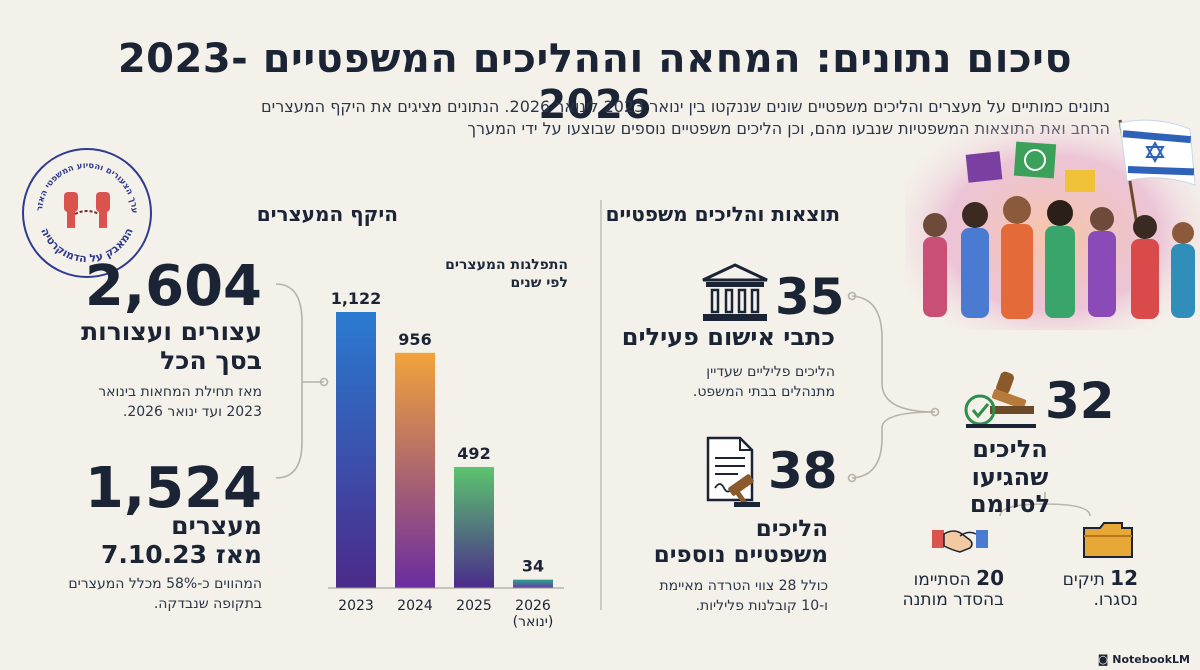 This screenshot has height=670, width=1200. Describe the element at coordinates (1000, 399) in the screenshot. I see `stamp-check-icon` at that location.